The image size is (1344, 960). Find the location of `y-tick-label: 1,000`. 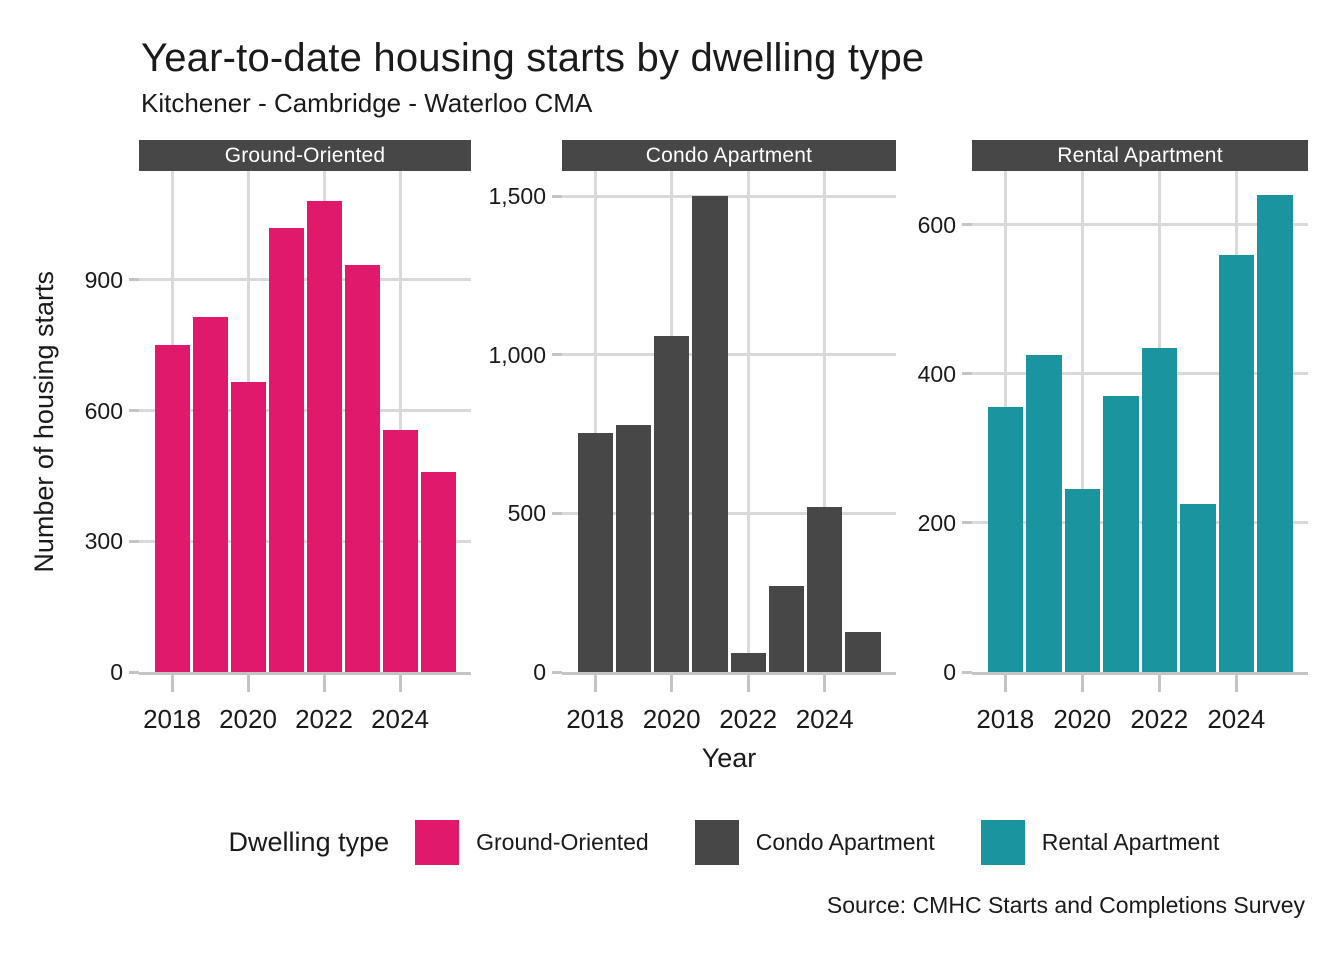

y-tick-label: 1,000 is located at coordinates (517, 354).